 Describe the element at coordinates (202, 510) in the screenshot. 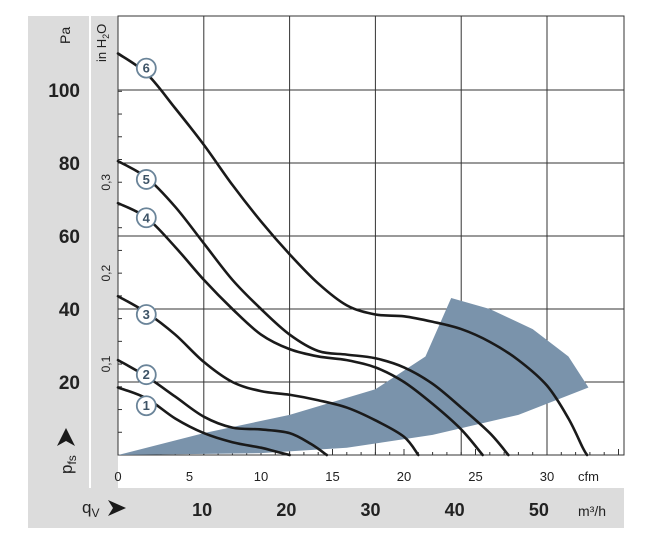

I see `m3h-tick-label: 10` at that location.